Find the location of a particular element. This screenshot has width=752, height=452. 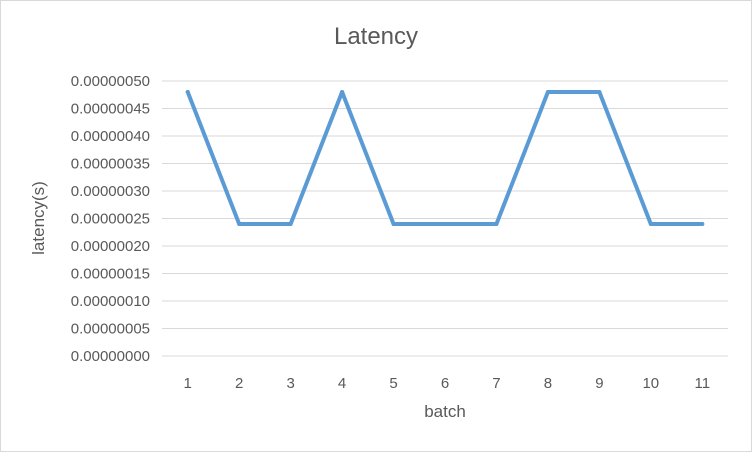

x-tick-label: 7 is located at coordinates (496, 383).